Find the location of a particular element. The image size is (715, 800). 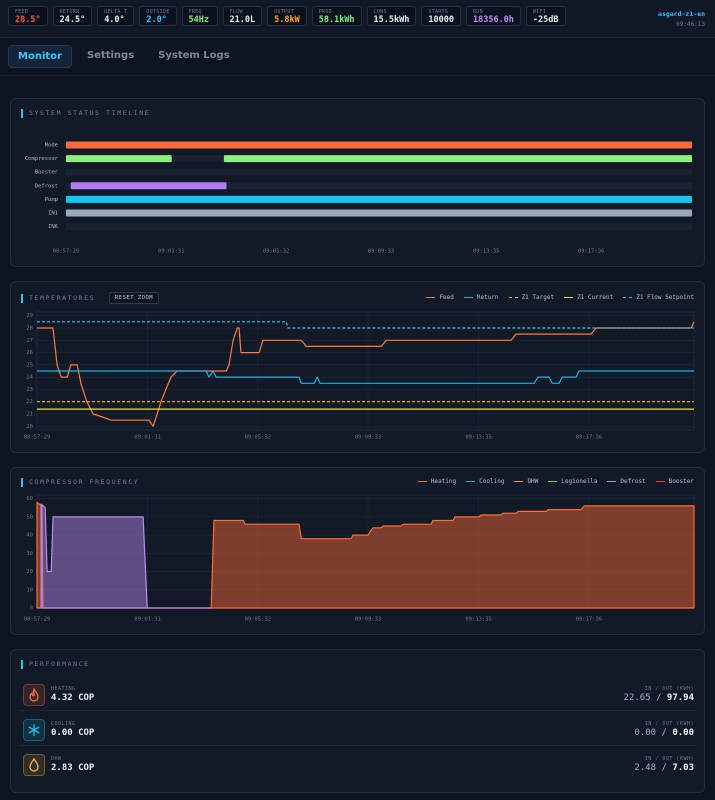

y-tick-label: 60 is located at coordinates (29, 499).